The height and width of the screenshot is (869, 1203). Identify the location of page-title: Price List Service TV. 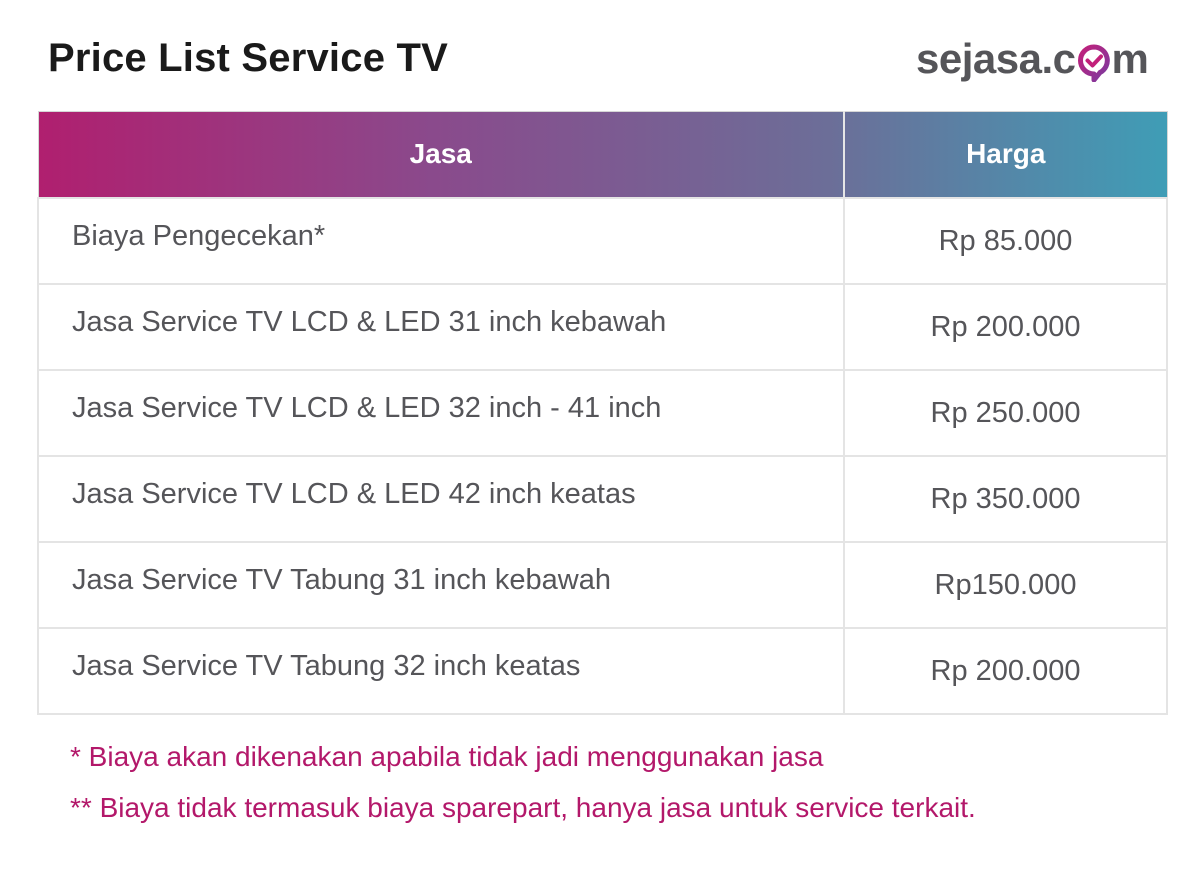
(248, 58).